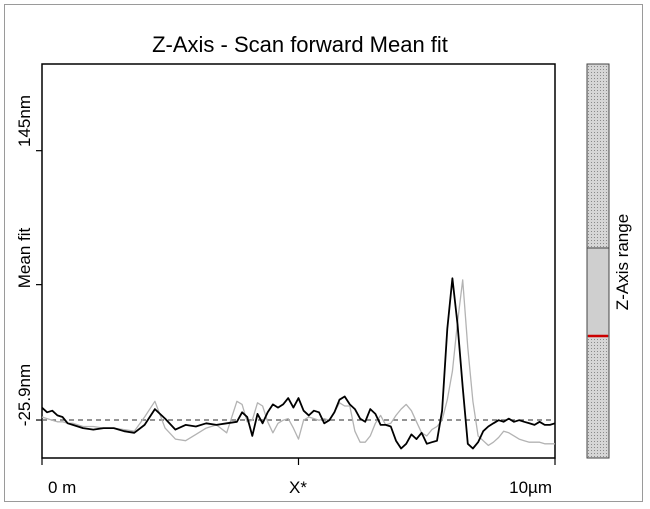 Image resolution: width=650 pixels, height=509 pixels. What do you see at coordinates (622, 262) in the screenshot?
I see `z-axis-range-label: Z-Axis range` at bounding box center [622, 262].